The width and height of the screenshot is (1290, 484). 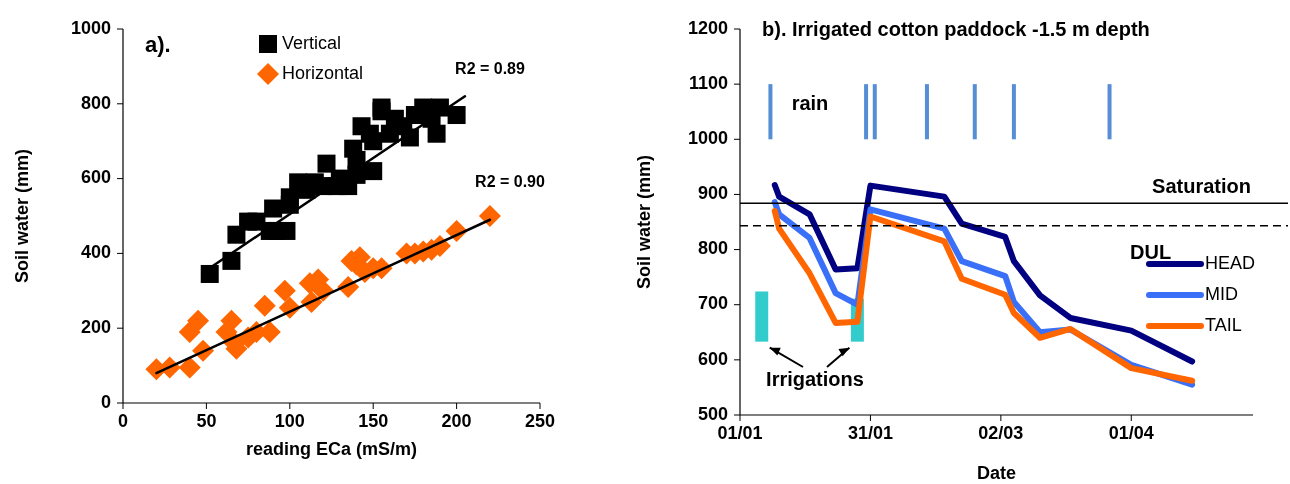 I want to click on ref-line-label: Saturation, so click(x=1201, y=186).